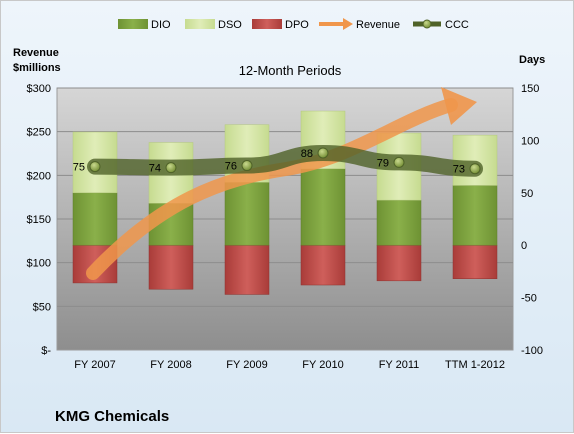  Describe the element at coordinates (427, 24) in the screenshot. I see `legend-swatch-ccc` at that location.